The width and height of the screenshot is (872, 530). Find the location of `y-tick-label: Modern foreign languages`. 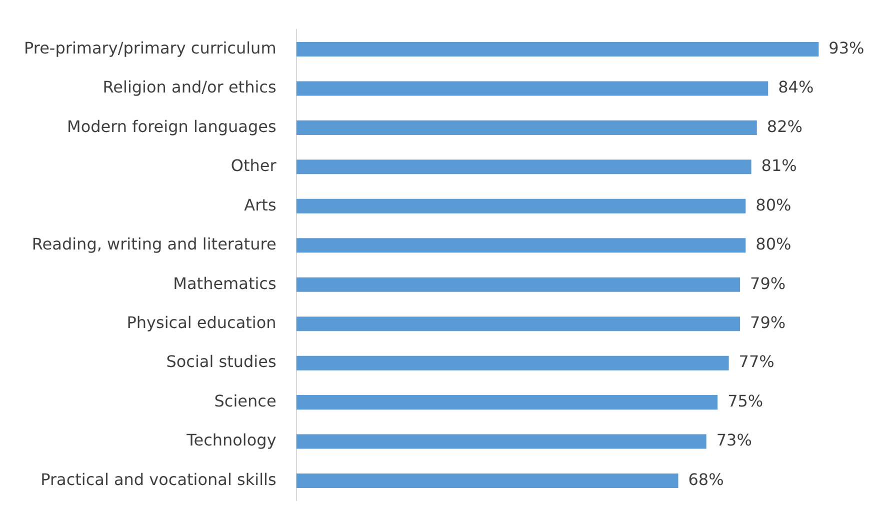

y-tick-label: Modern foreign languages is located at coordinates (171, 126).